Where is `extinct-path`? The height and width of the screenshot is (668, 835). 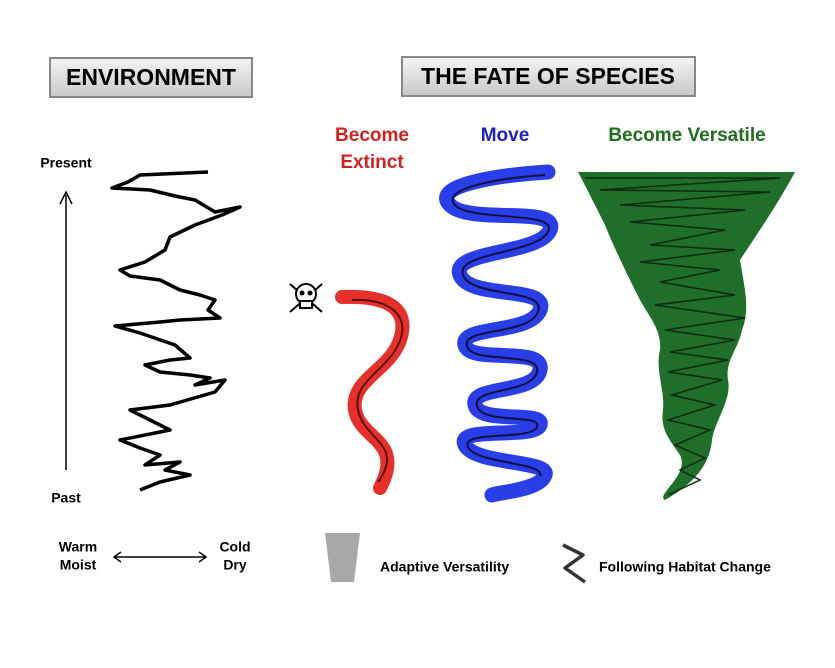 extinct-path is located at coordinates (372, 392).